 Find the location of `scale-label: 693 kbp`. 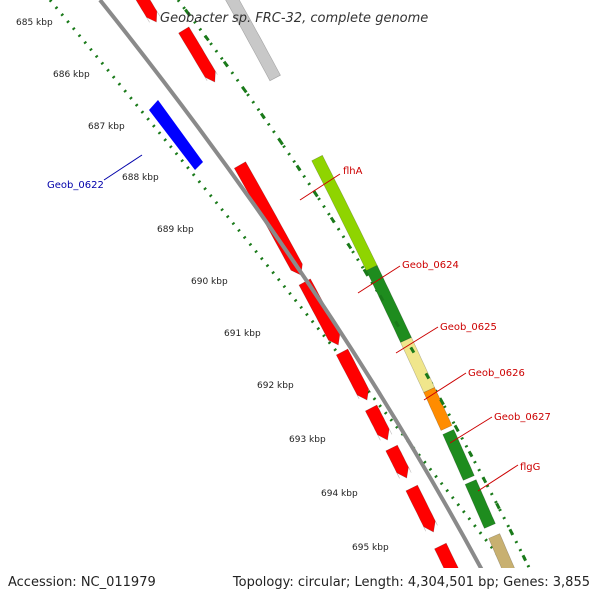

scale-label: 693 kbp is located at coordinates (307, 440).